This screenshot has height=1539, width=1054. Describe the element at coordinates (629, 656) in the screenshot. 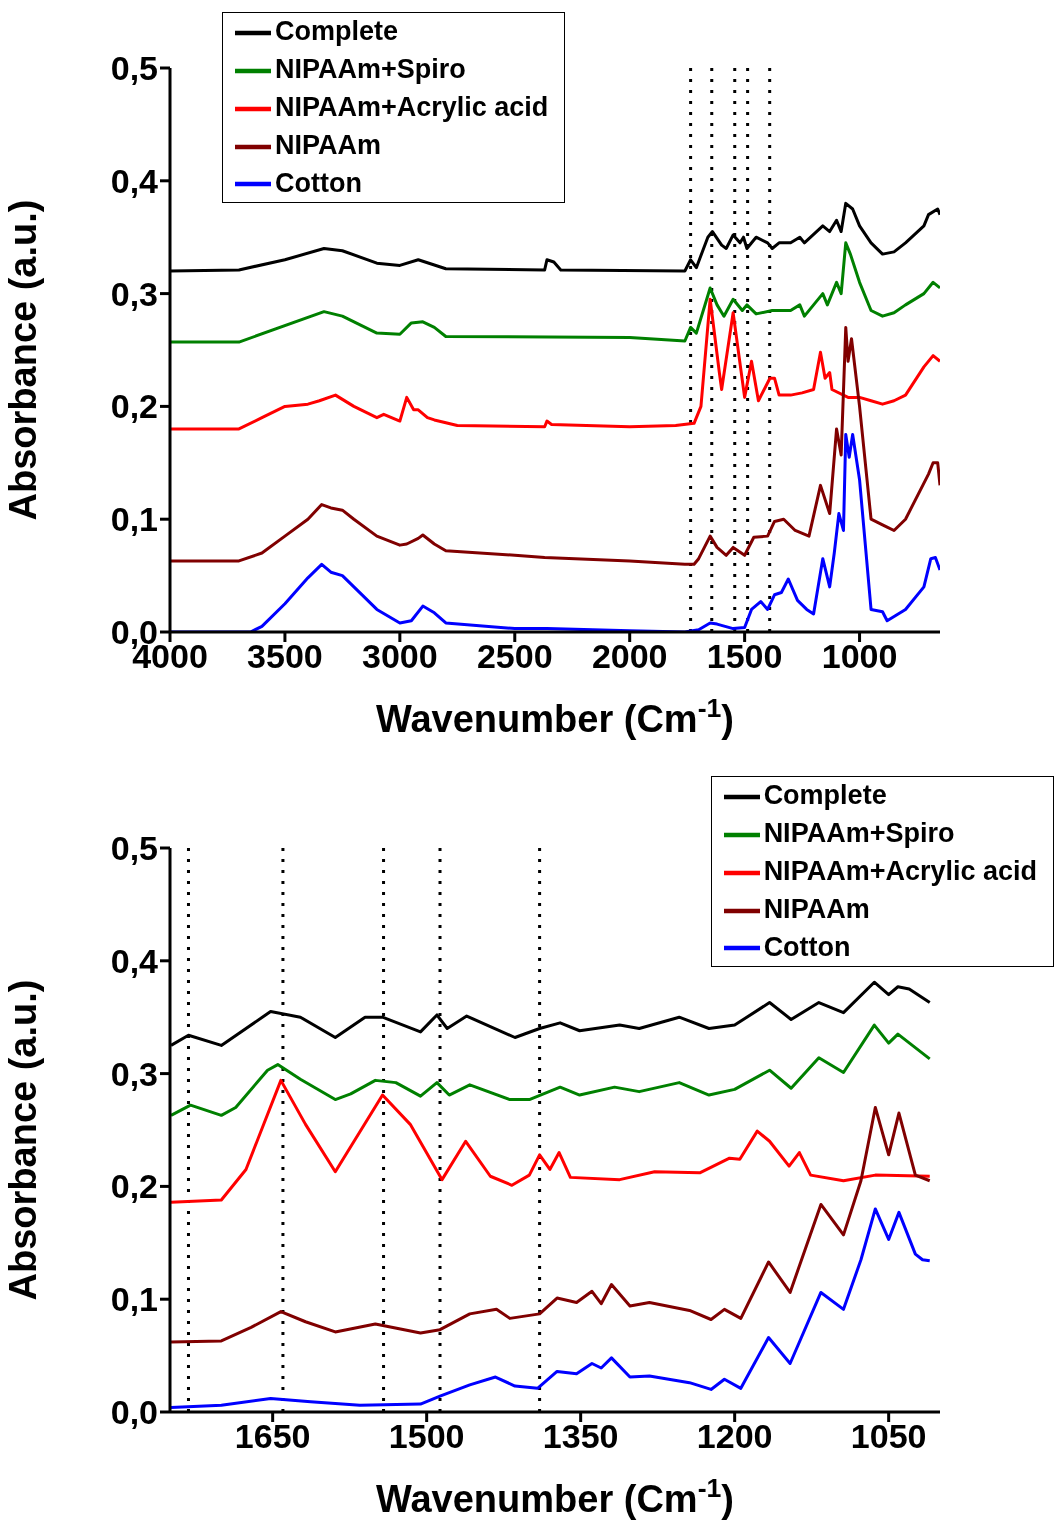

I see `x-tick-label: 2000` at that location.